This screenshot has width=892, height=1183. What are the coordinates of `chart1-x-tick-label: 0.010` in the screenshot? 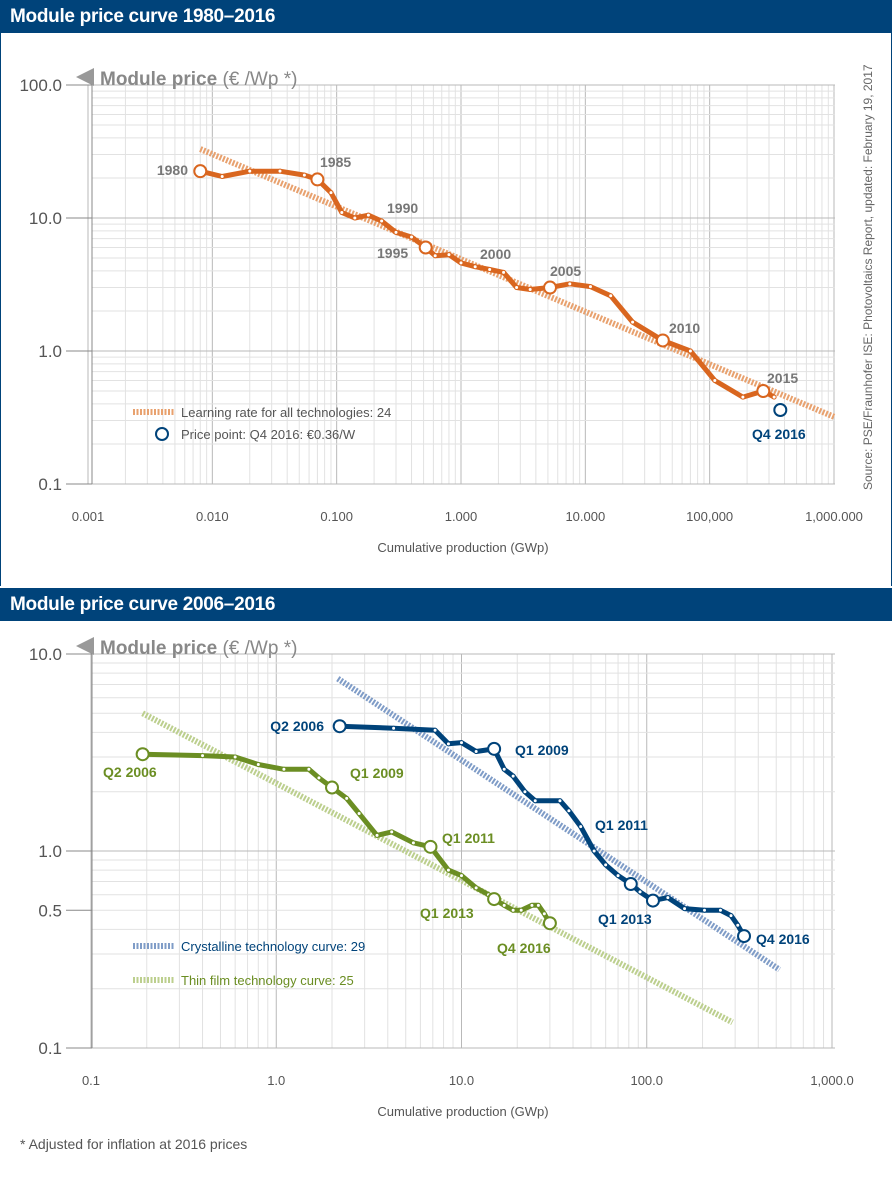 It's located at (212, 516).